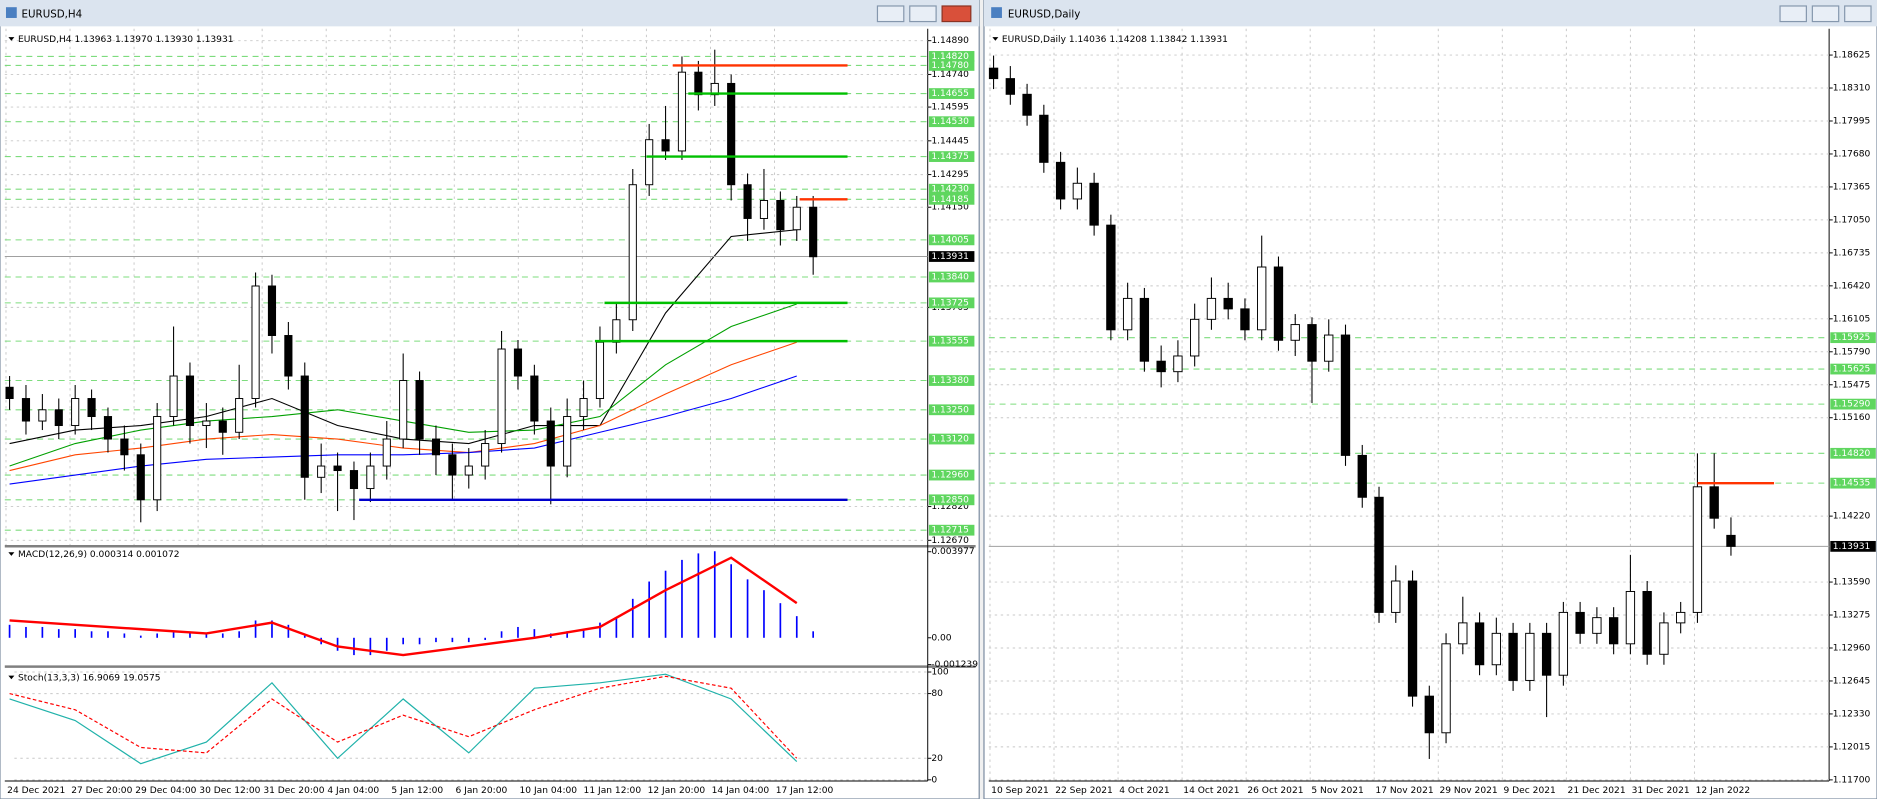 The width and height of the screenshot is (1877, 799). I want to click on y-tick-label: 1.18310, so click(1852, 89).